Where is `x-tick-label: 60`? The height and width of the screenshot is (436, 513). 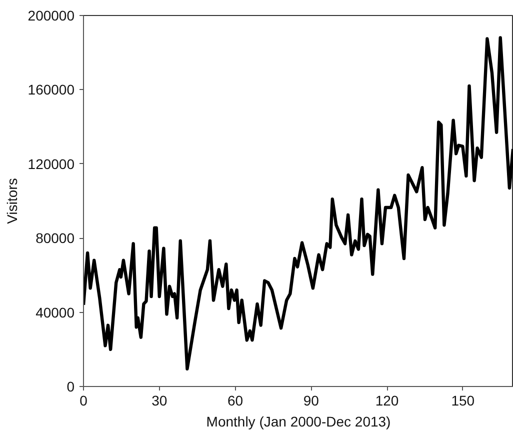
x-tick-label: 60 is located at coordinates (235, 400).